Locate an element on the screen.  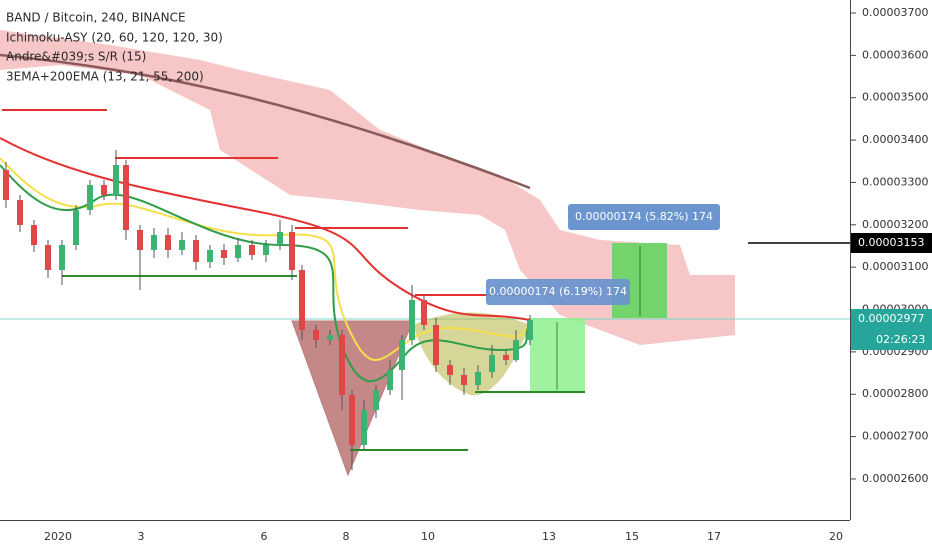
price-label: 0.00003200 is located at coordinates (895, 224).